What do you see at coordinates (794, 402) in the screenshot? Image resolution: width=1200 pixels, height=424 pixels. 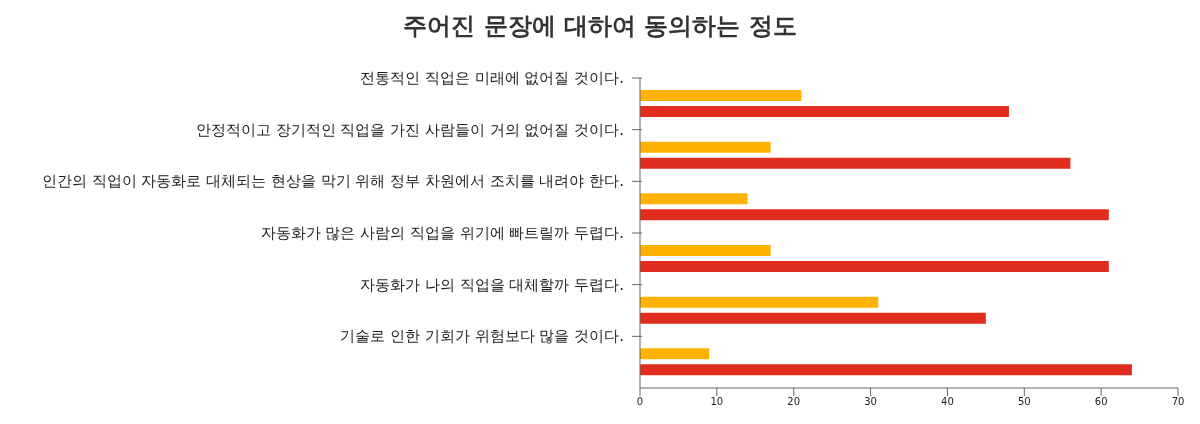 I see `x-tick-label: 20` at bounding box center [794, 402].